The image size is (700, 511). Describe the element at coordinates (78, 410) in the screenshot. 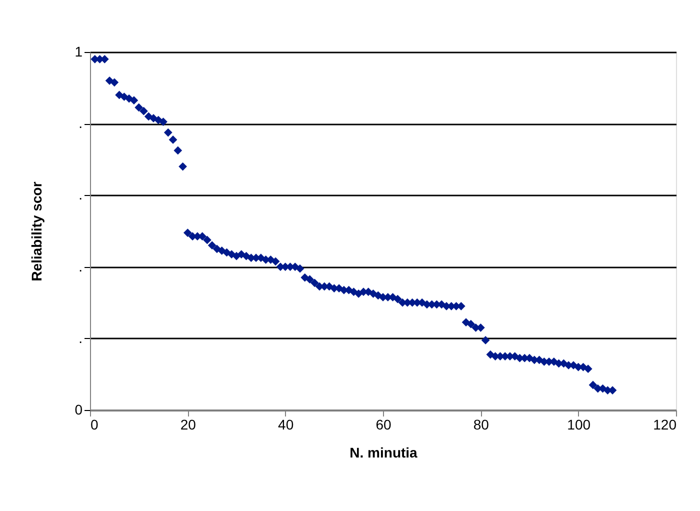

I see `y-tick-label: 0` at that location.